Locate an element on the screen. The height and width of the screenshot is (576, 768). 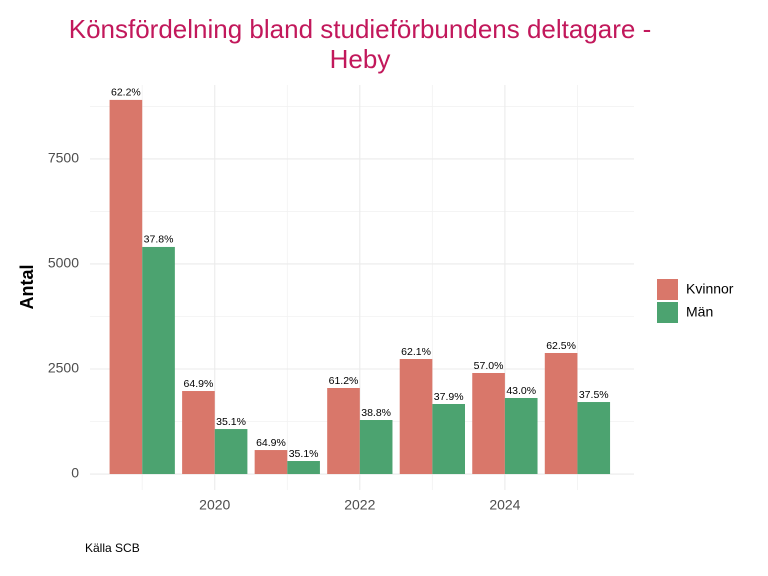
bar-label: 38.8% is located at coordinates (376, 413).